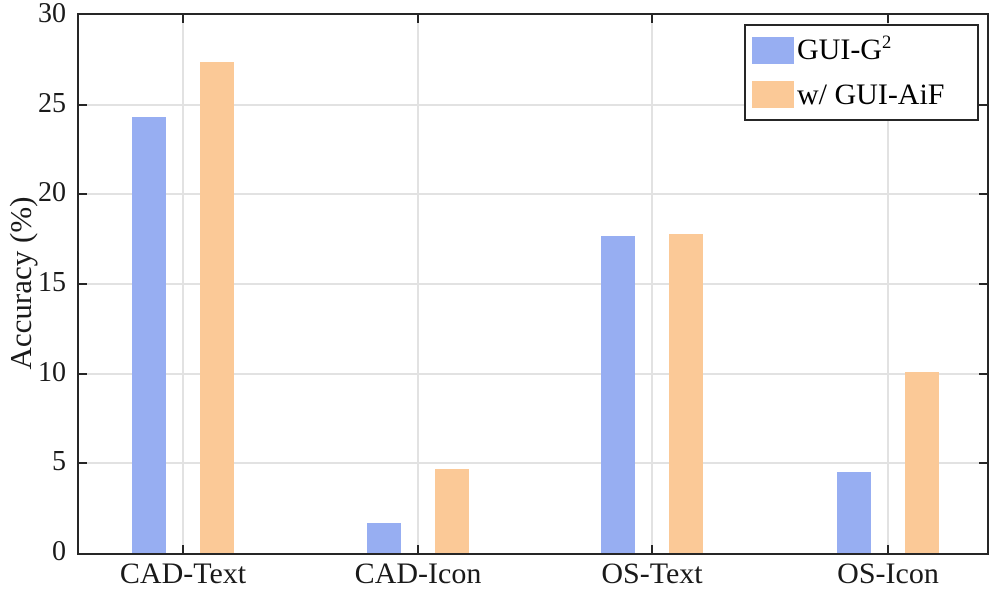  Describe the element at coordinates (871, 94) in the screenshot. I see `legend-label-w/ GUI-AiF: w/ GUI-AiF` at that location.